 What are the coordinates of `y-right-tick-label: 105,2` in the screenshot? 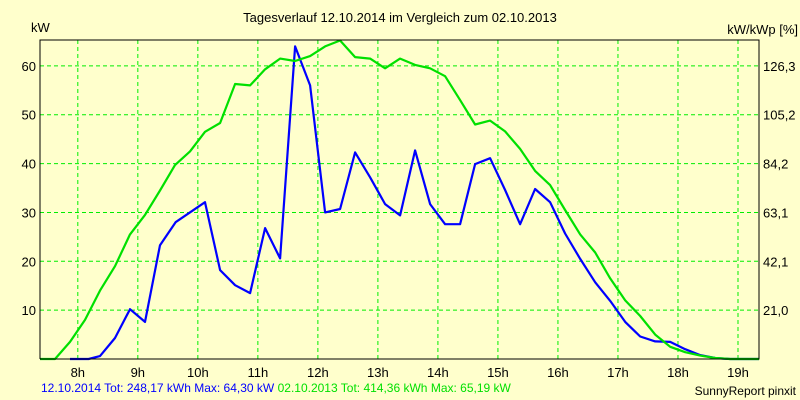 It's located at (779, 115).